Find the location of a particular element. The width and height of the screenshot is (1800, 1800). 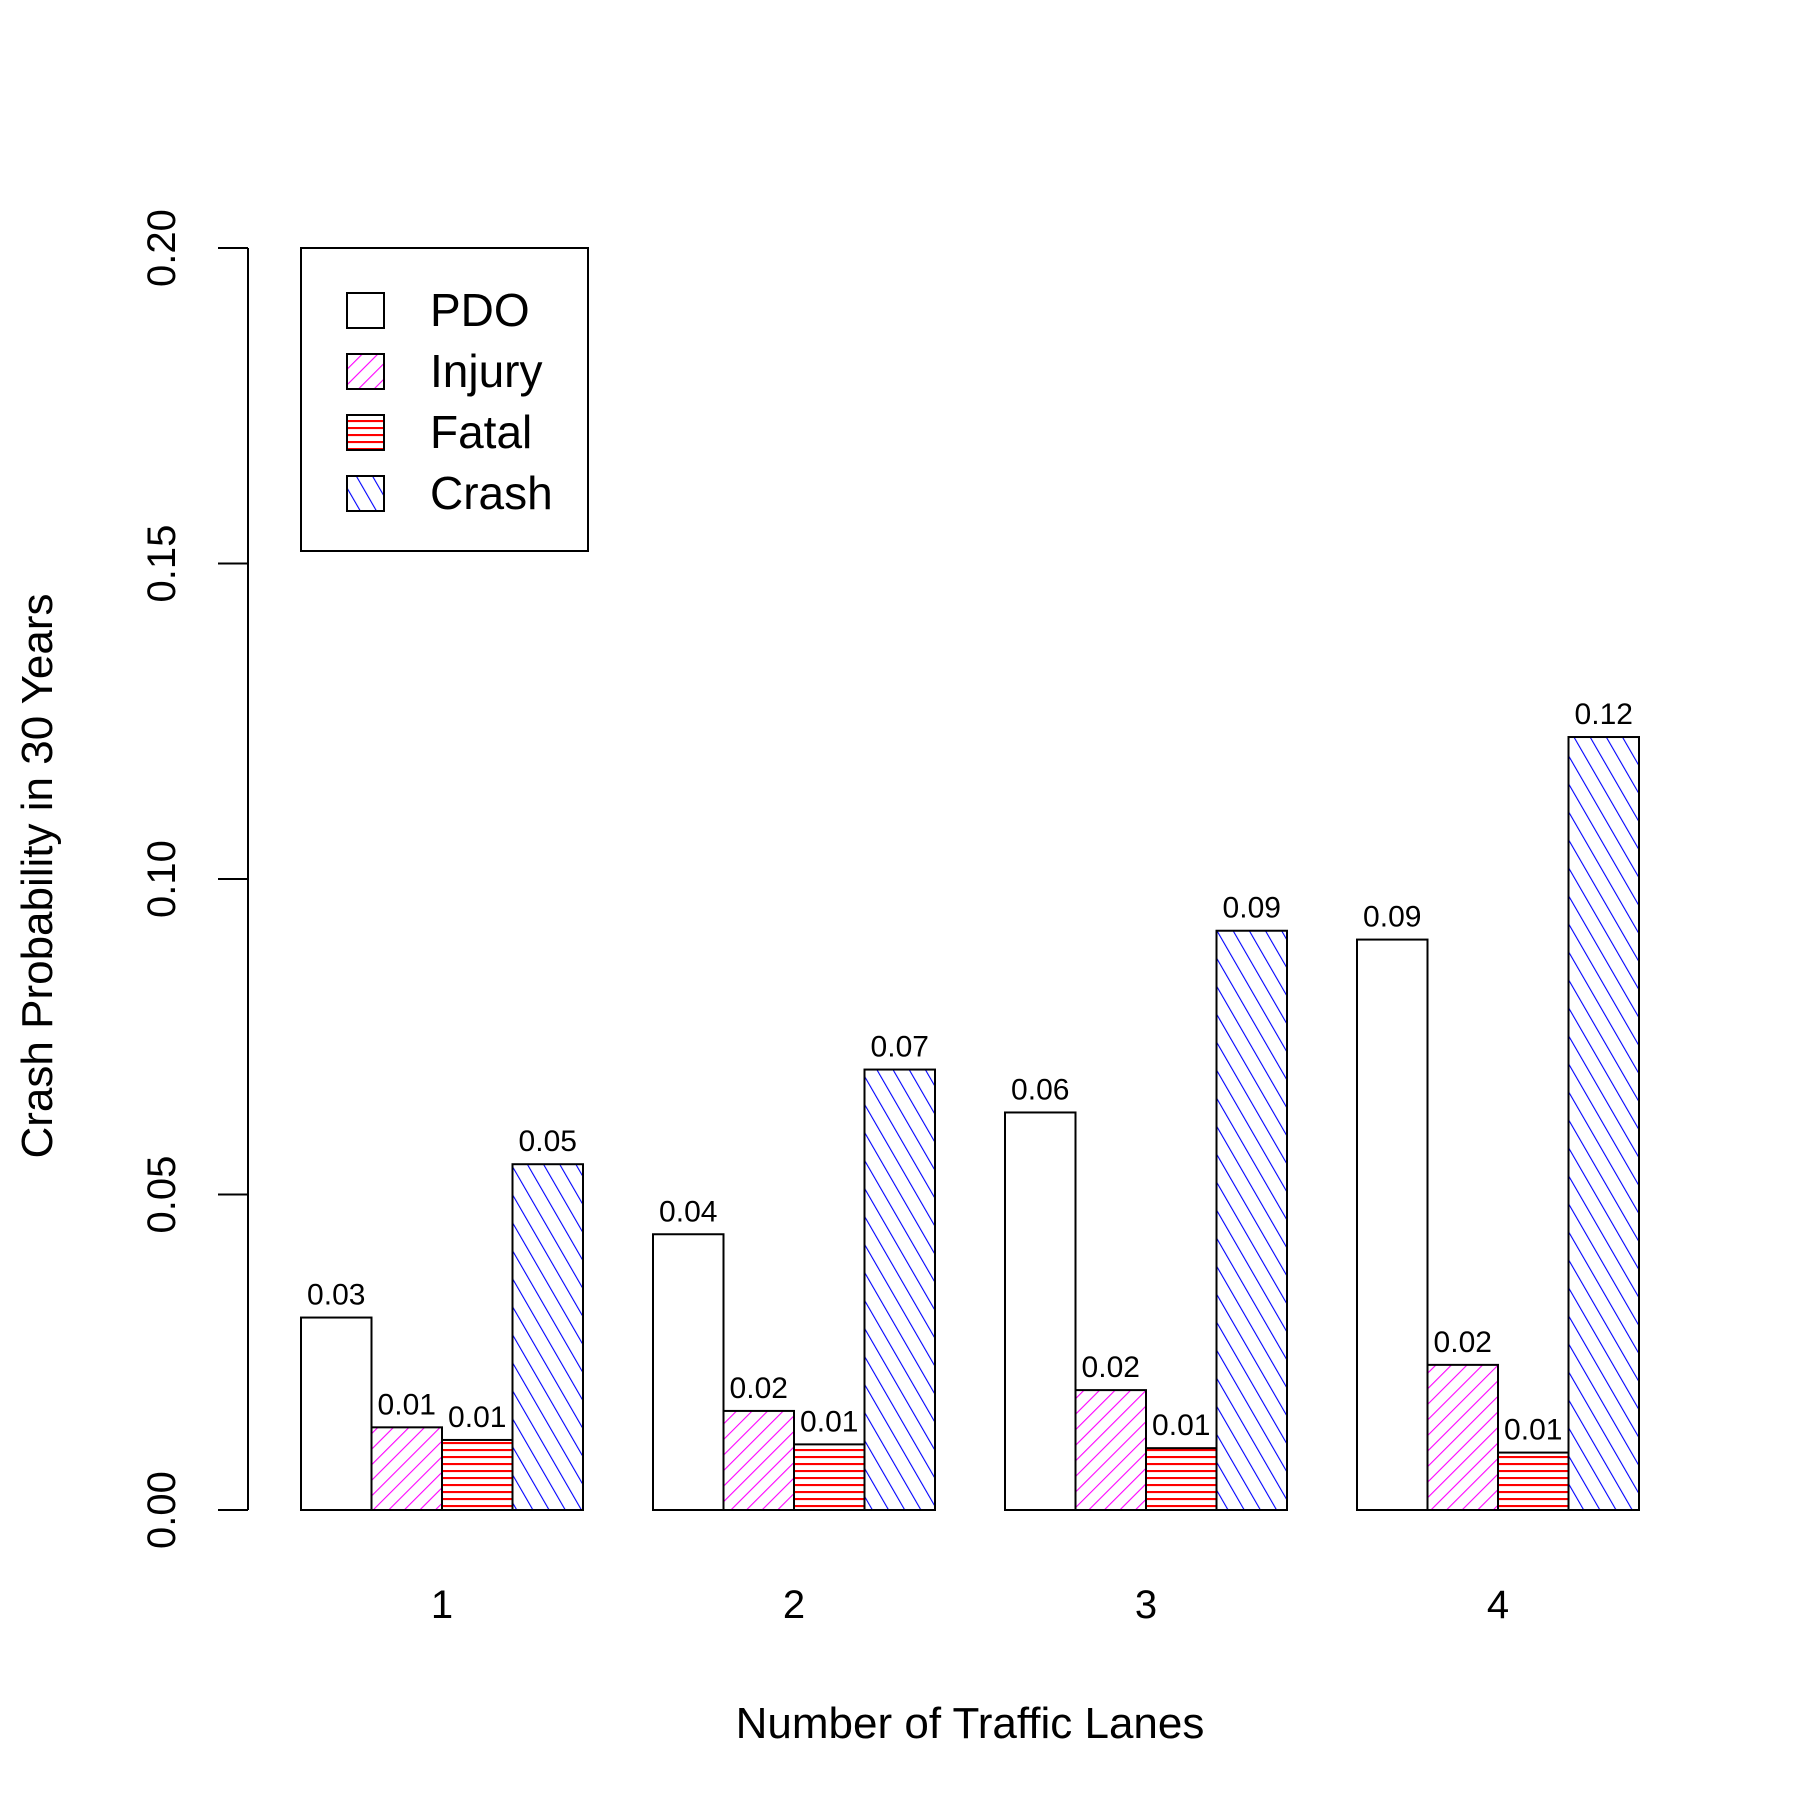

data-label-fatal-1: 0.01 is located at coordinates (477, 1417).